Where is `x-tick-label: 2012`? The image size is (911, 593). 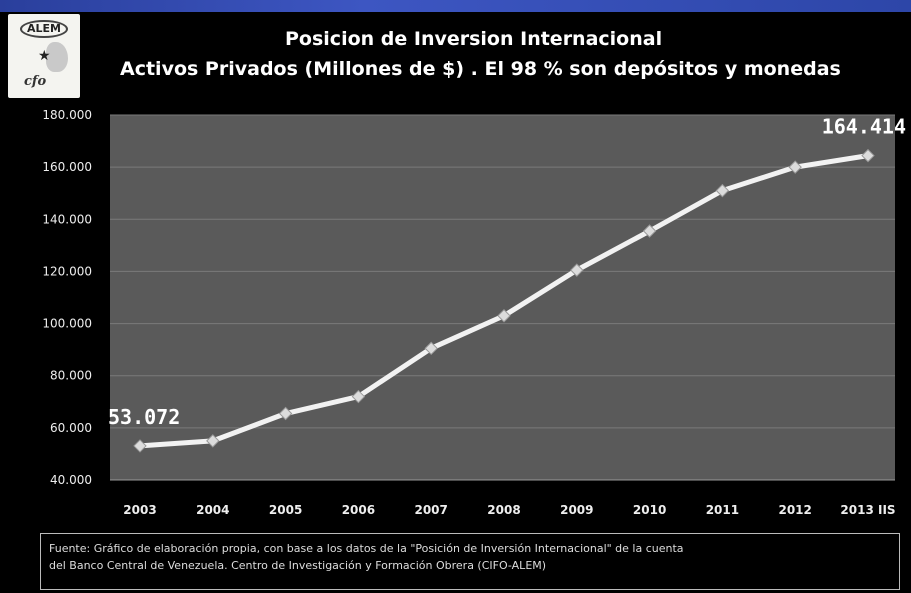
x-tick-label: 2012 is located at coordinates (794, 510).